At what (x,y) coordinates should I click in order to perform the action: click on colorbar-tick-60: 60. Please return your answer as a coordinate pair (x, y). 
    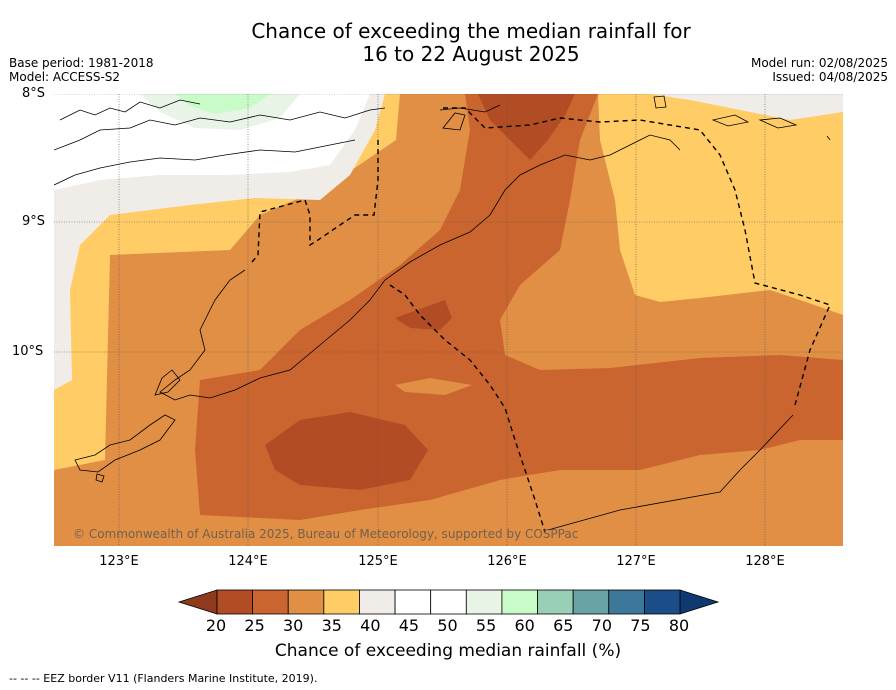
    Looking at the image, I should click on (524, 625).